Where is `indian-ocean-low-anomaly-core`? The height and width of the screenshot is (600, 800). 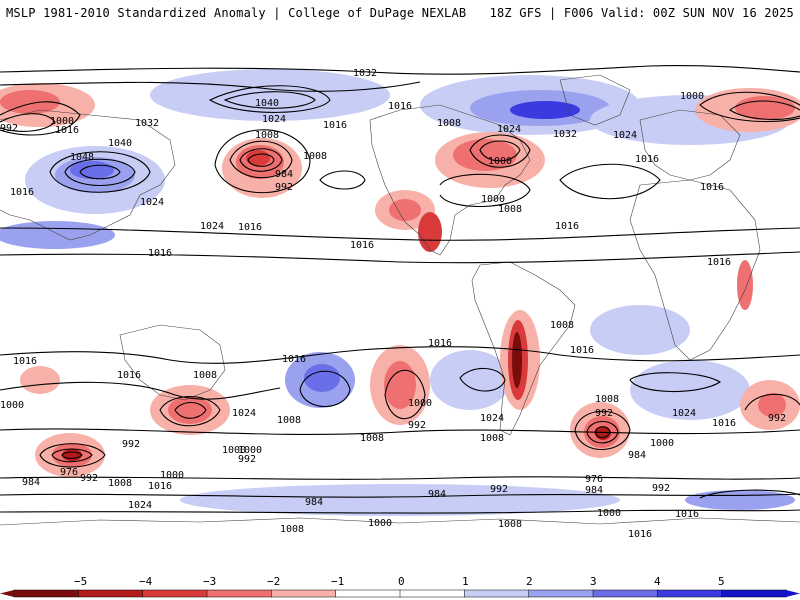 indian-ocean-low-anomaly-core is located at coordinates (72, 455).